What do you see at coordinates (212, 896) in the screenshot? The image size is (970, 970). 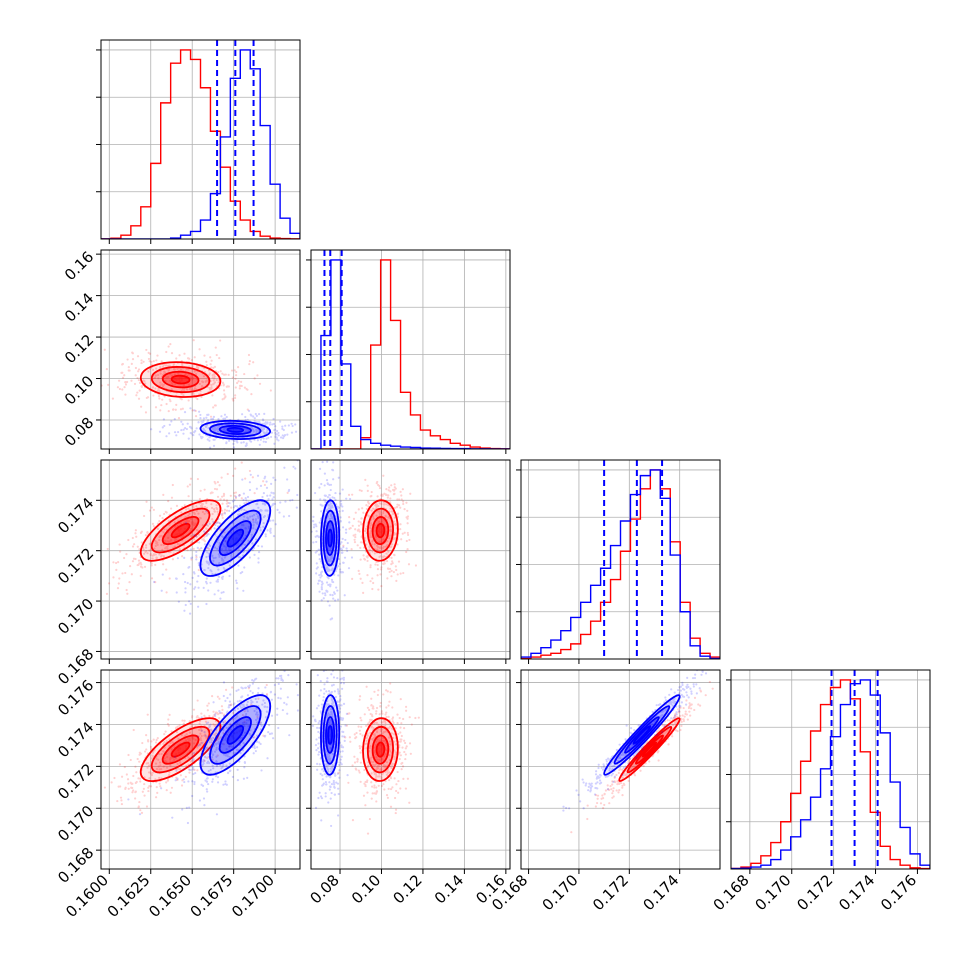 I see `x-tick-label: 0.1675` at bounding box center [212, 896].